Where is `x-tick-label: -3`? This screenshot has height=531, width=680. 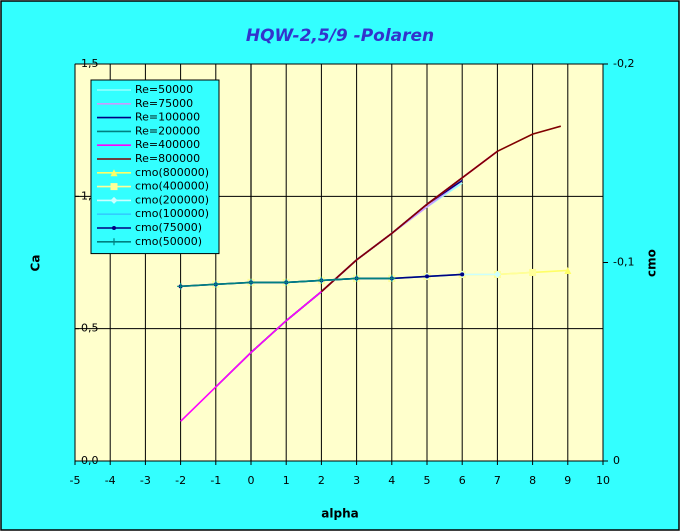
x-tick-label: -3 is located at coordinates (145, 480).